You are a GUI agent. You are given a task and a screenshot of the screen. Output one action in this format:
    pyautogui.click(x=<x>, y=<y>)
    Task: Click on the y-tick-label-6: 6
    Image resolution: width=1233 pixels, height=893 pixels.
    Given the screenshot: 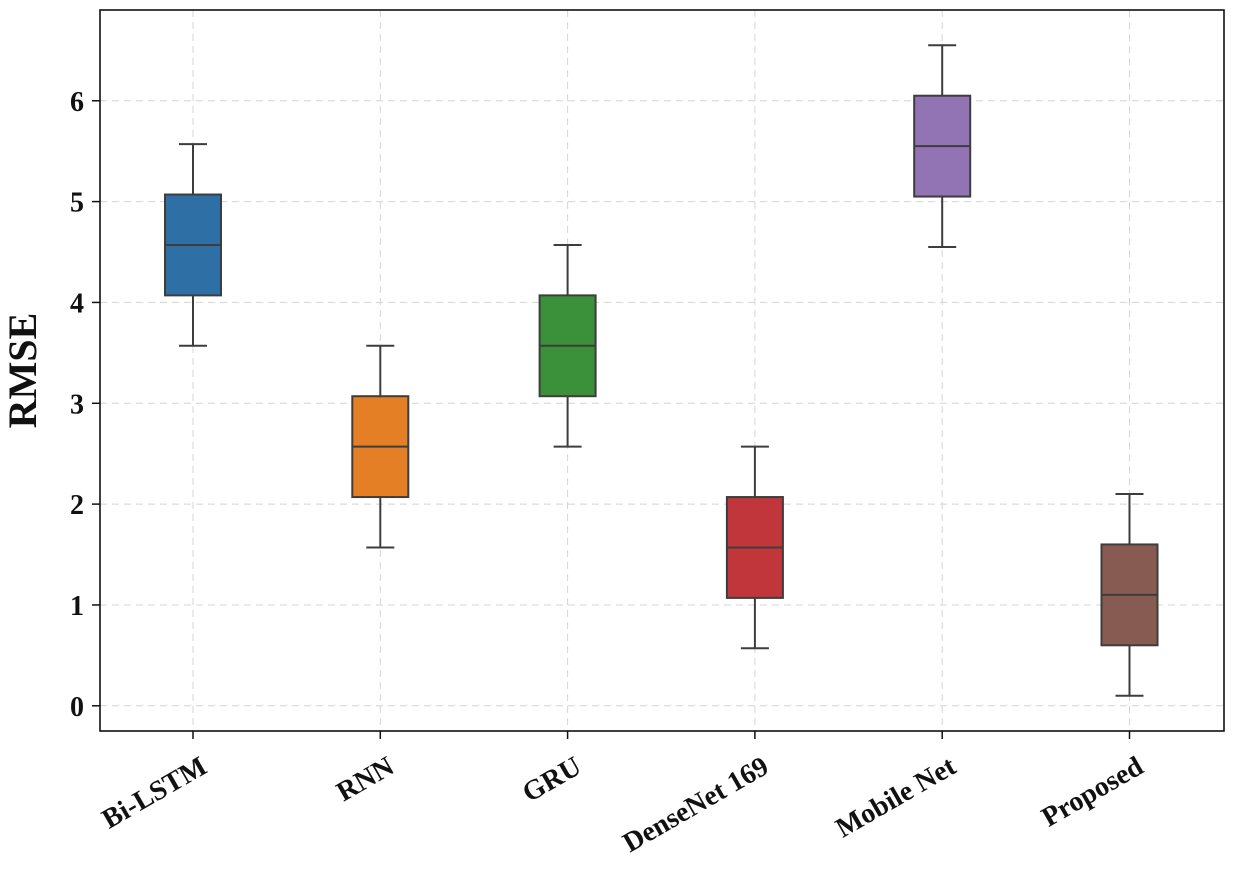 What is the action you would take?
    pyautogui.click(x=77, y=102)
    